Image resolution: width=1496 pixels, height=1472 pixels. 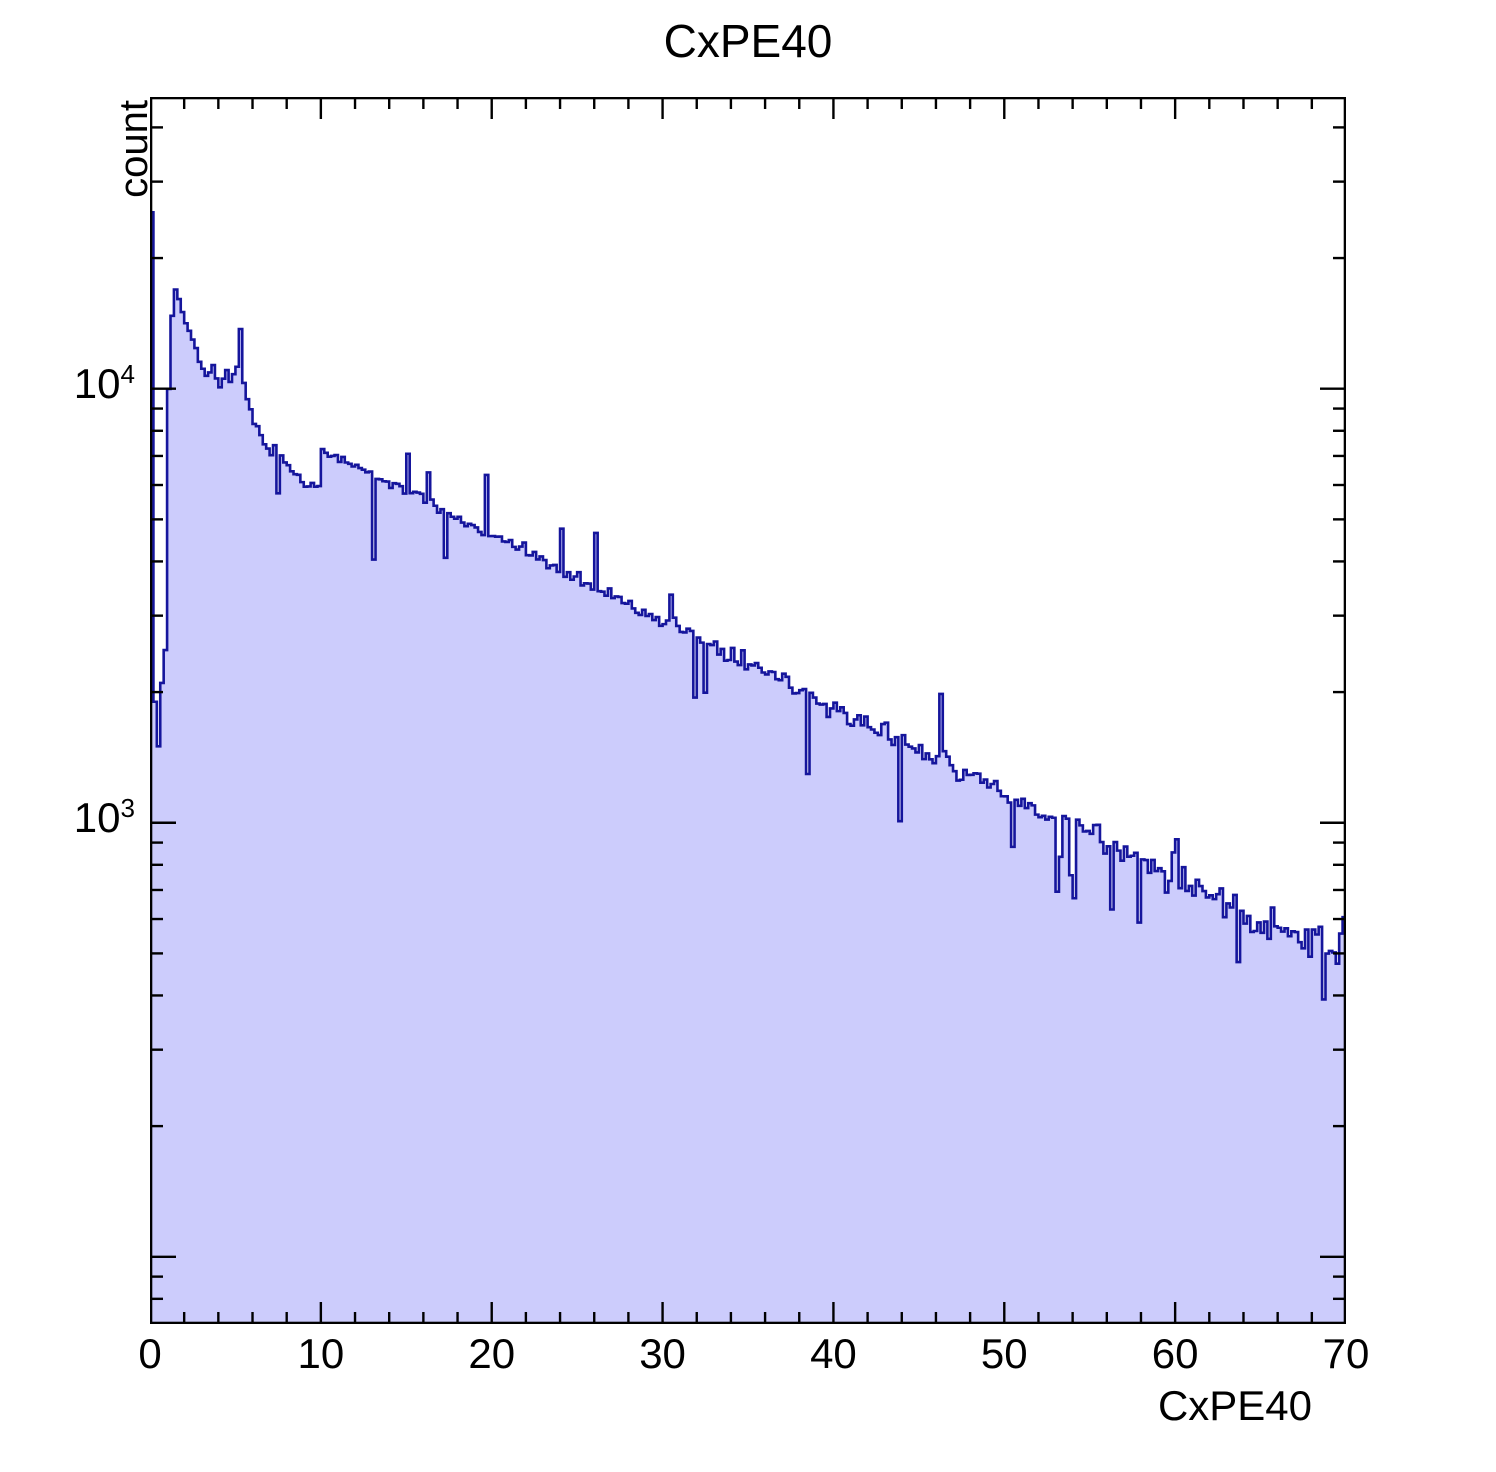 I want to click on x-tick-label: 10, so click(x=321, y=1353).